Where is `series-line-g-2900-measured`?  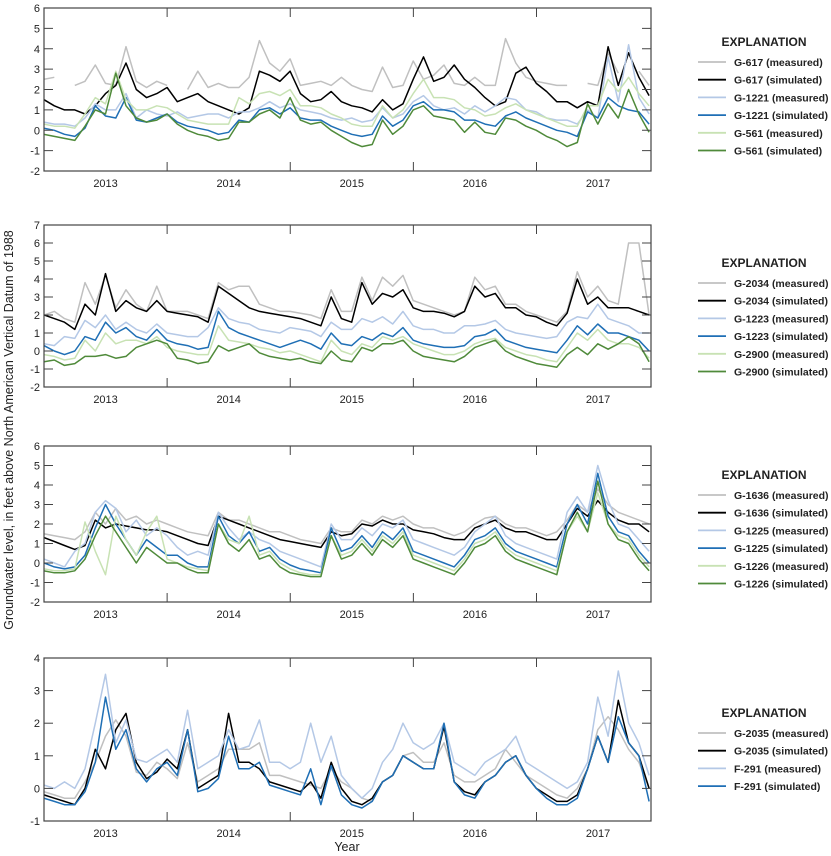
series-line-g-2900-measured is located at coordinates (347, 344).